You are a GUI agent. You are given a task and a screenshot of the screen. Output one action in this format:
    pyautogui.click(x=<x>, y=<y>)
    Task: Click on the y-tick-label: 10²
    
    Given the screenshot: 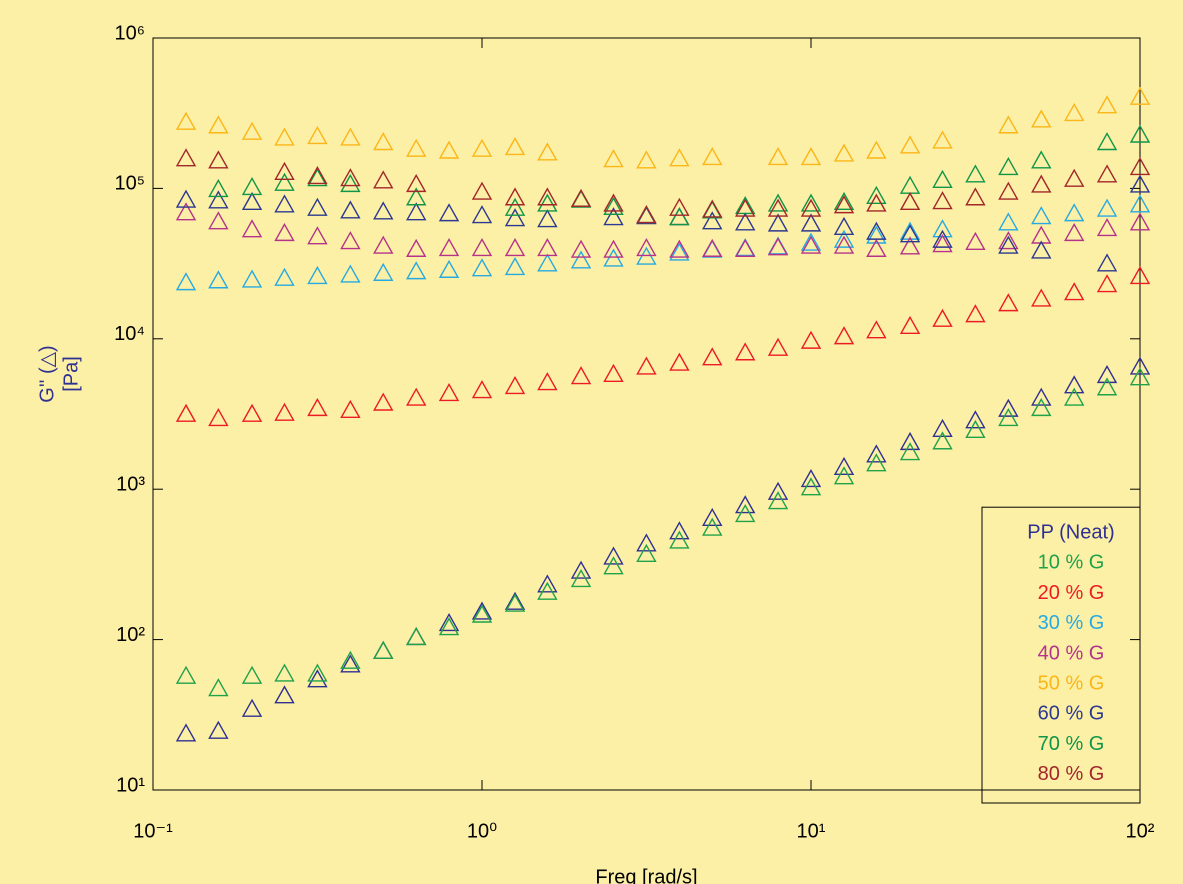 What is the action you would take?
    pyautogui.click(x=130, y=635)
    